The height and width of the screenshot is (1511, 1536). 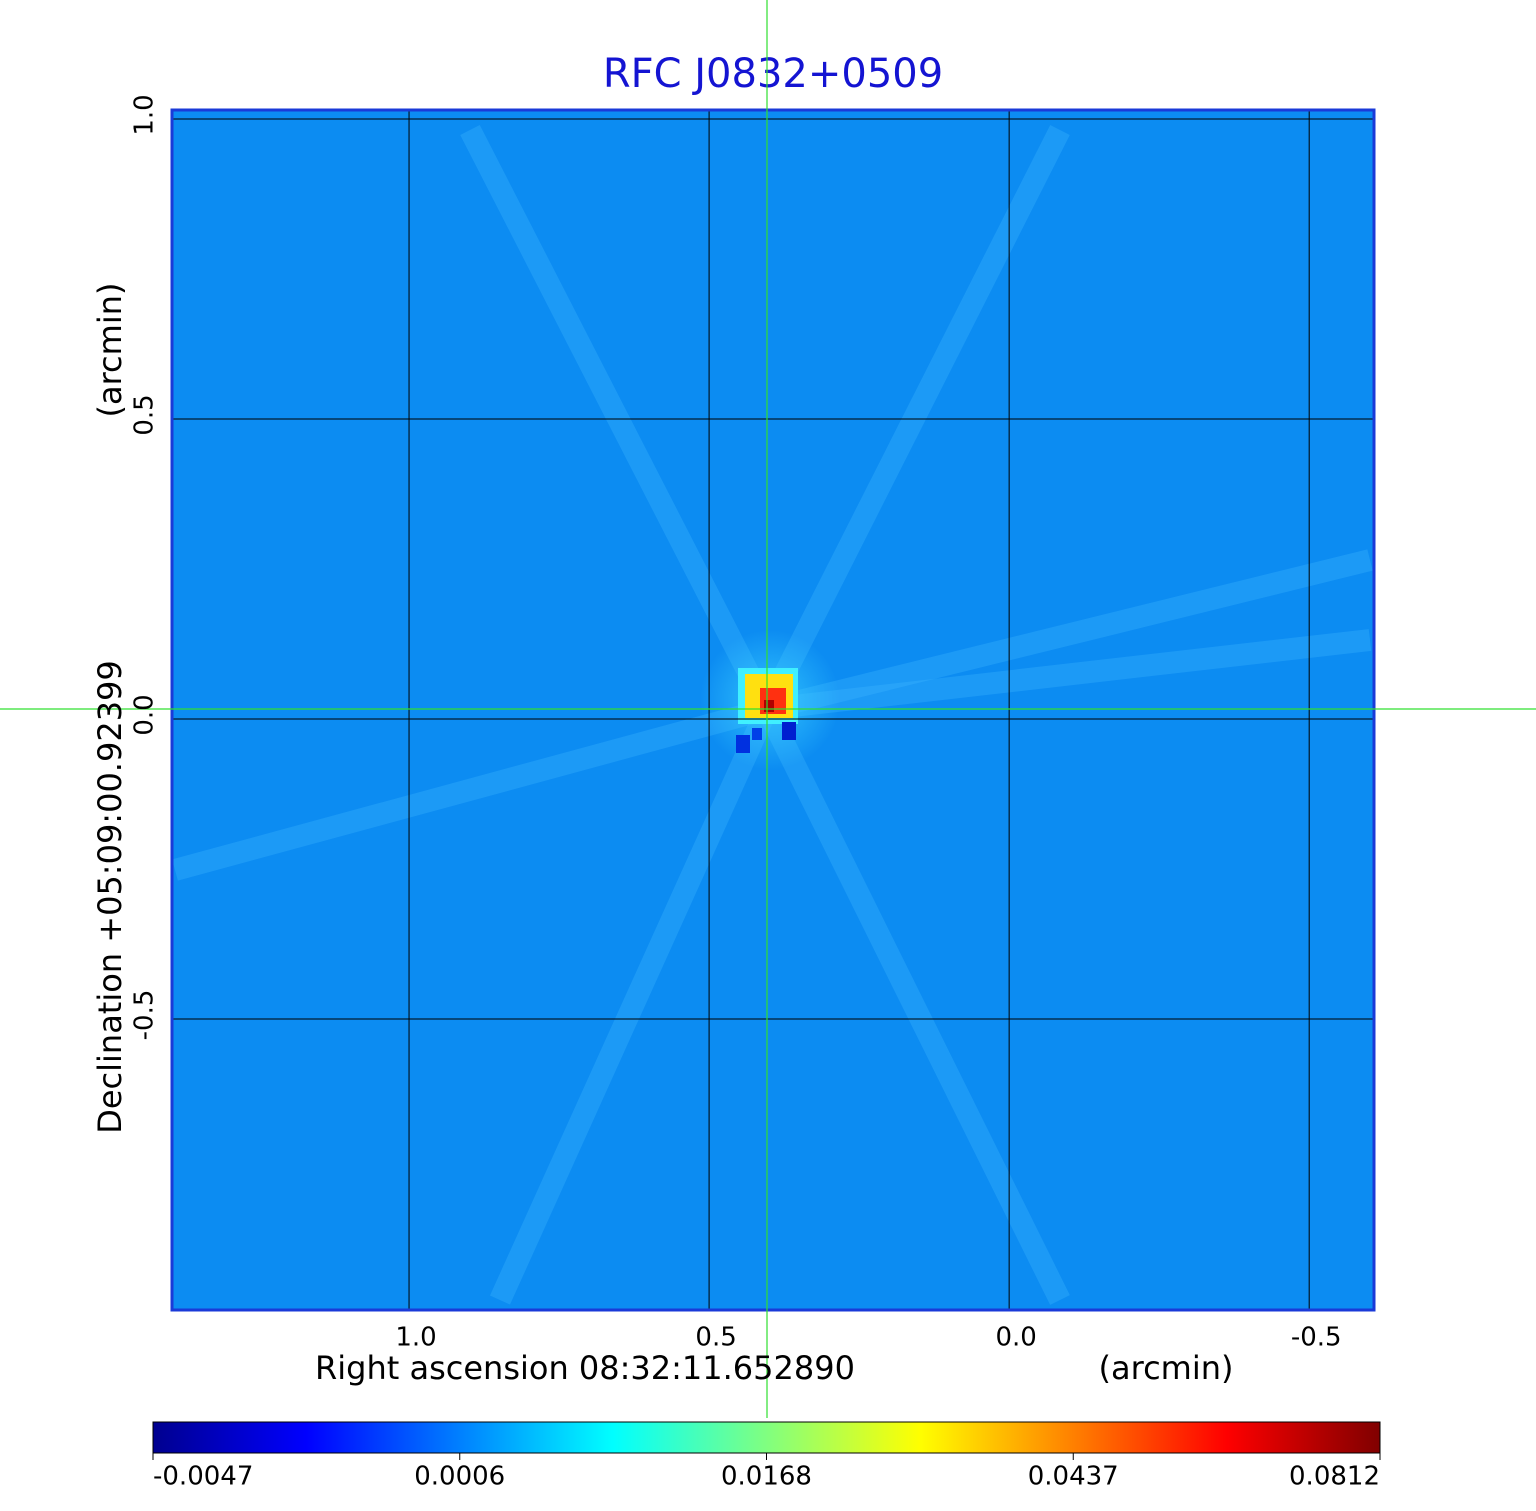 What do you see at coordinates (459, 1477) in the screenshot?
I see `colorbar-tick-label: 0.0006` at bounding box center [459, 1477].